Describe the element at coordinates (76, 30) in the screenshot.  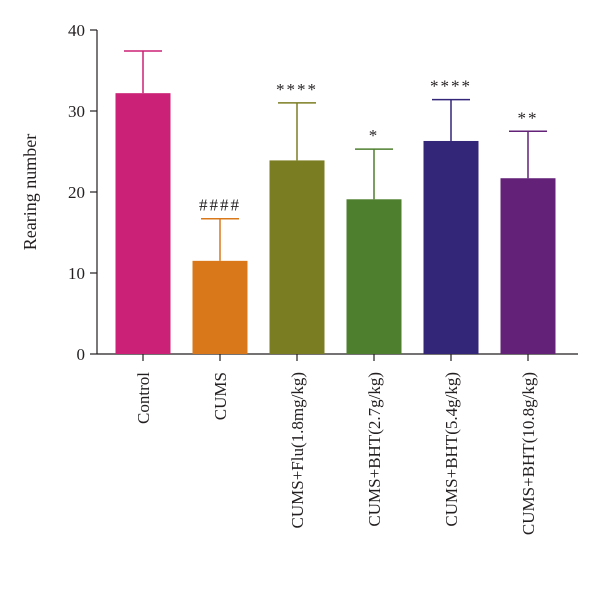
I see `y-tick-label: 40` at that location.